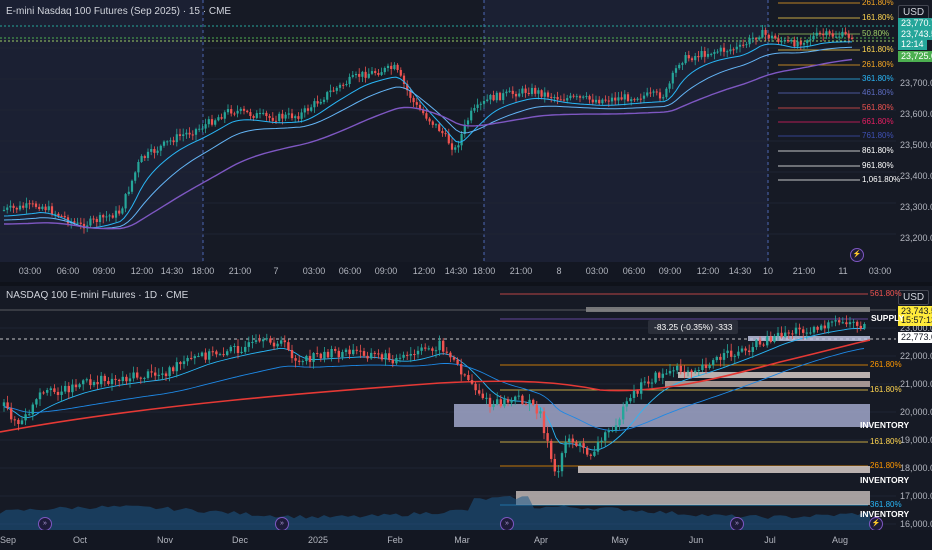 This screenshot has height=550, width=932. I want to click on time-axis-label: 11, so click(843, 271).